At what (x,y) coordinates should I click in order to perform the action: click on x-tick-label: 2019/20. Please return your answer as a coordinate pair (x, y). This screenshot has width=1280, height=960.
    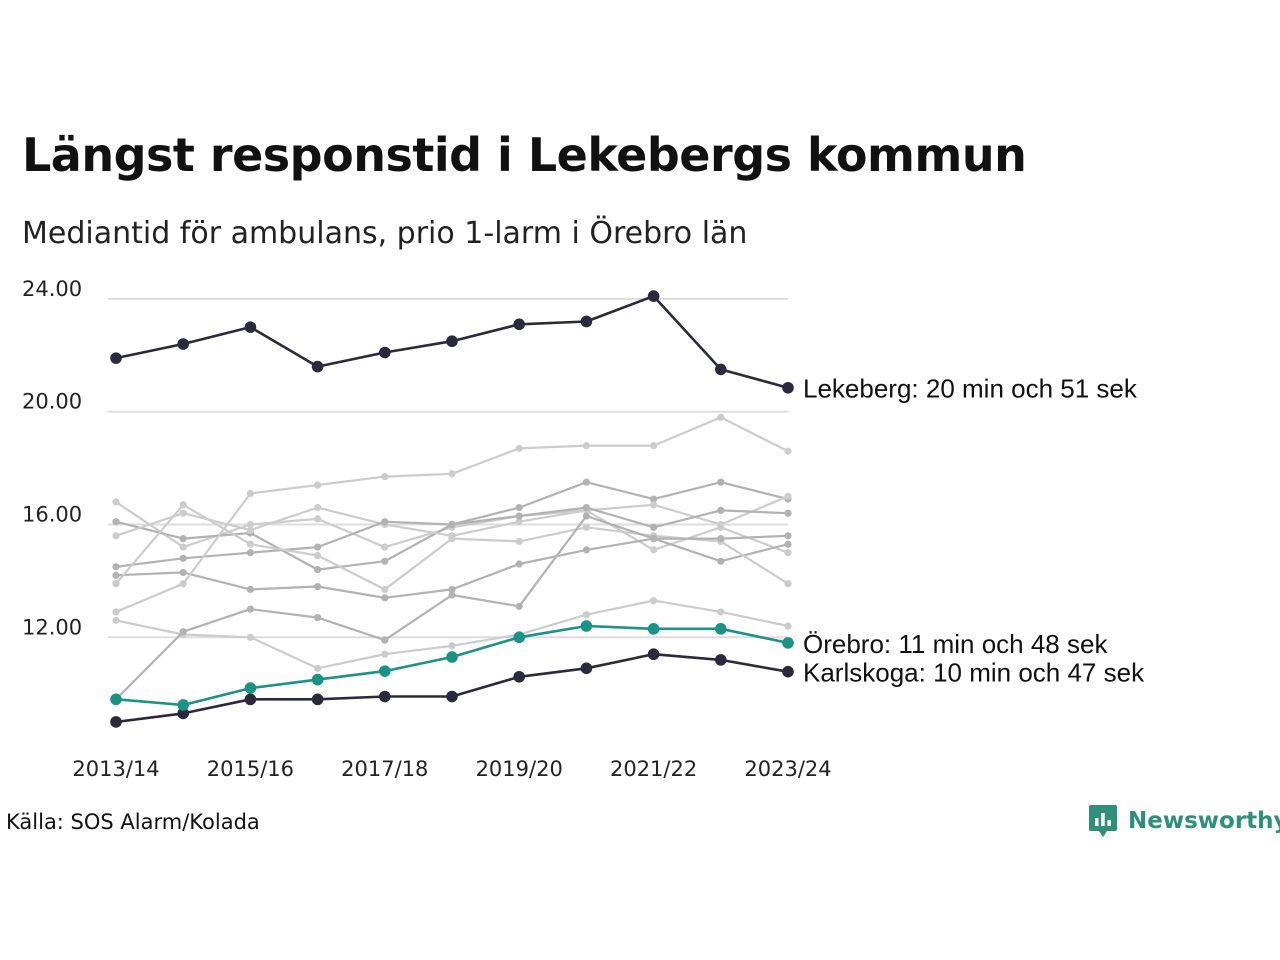
    Looking at the image, I should click on (519, 769).